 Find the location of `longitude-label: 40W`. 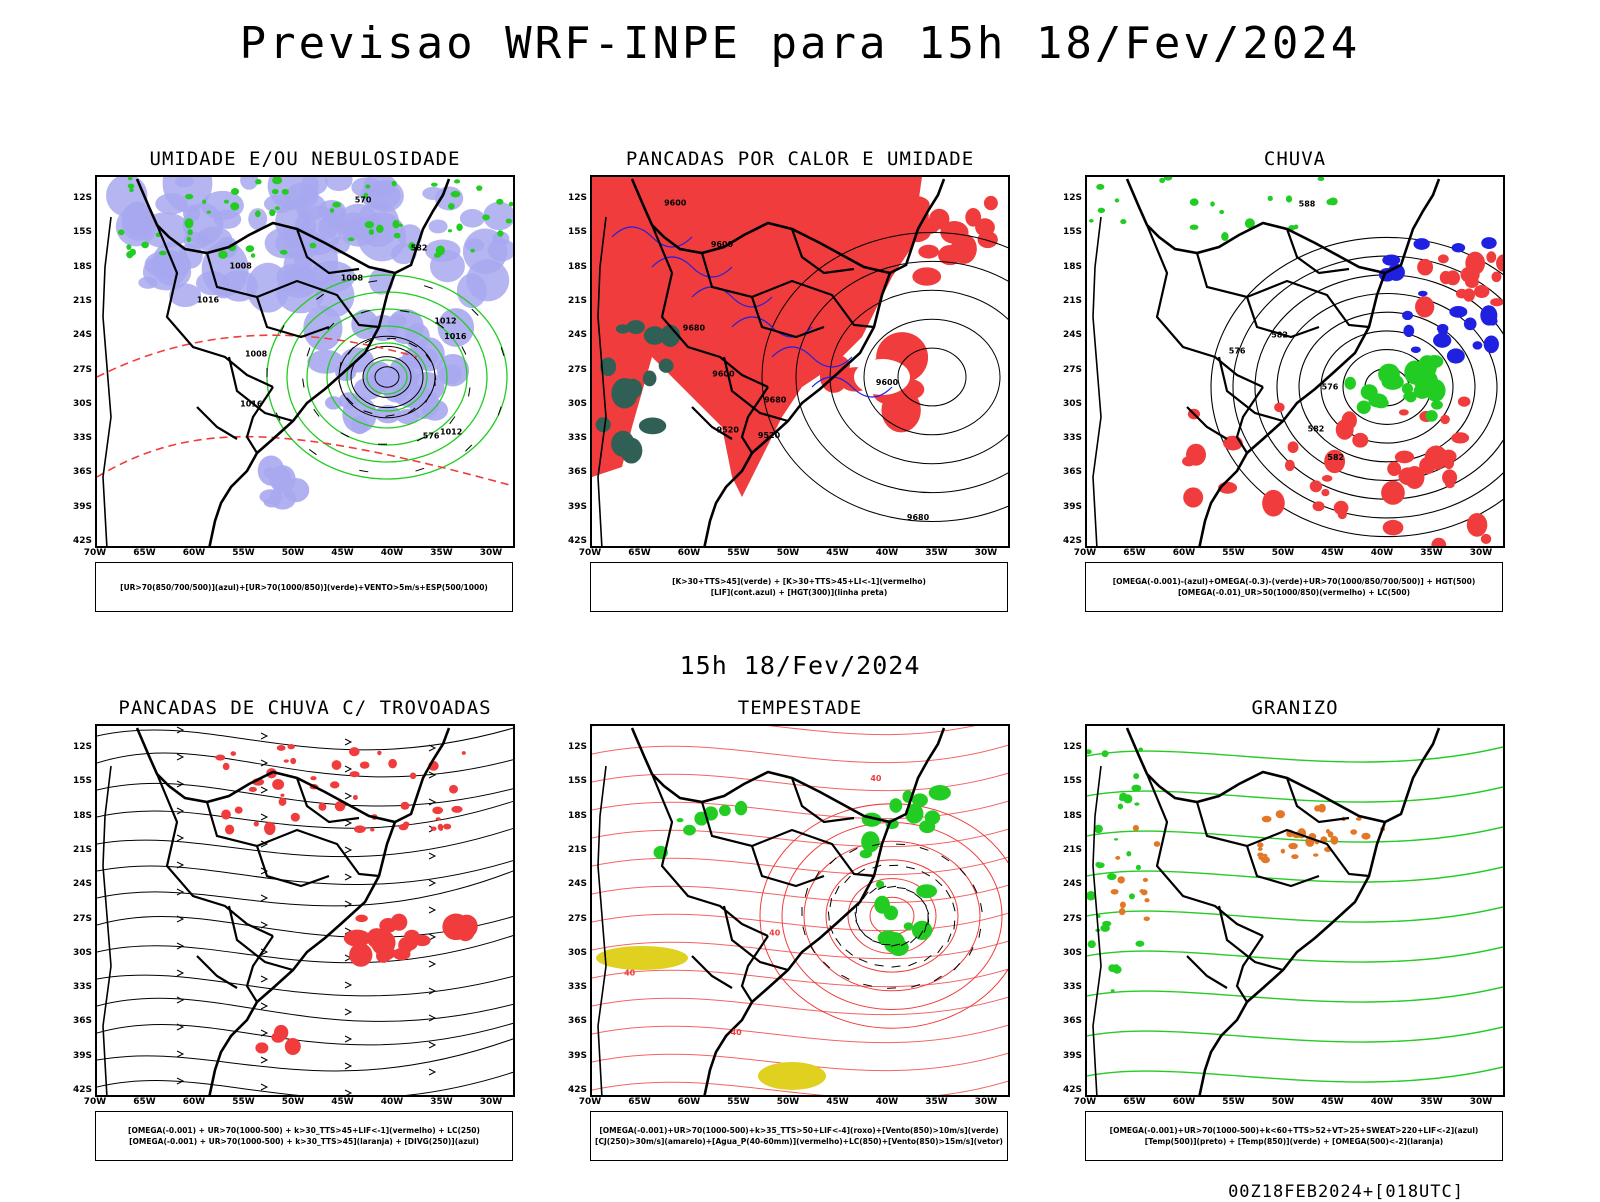

longitude-label: 40W is located at coordinates (887, 1102).